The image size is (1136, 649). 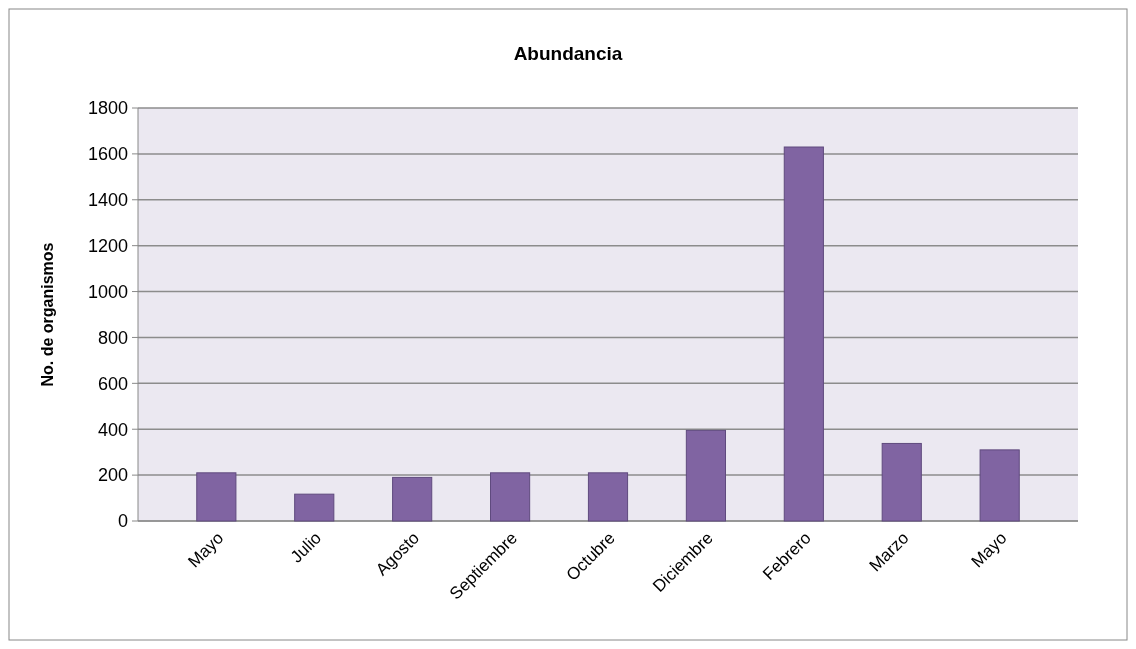 What do you see at coordinates (107, 291) in the screenshot?
I see `y-tick-label: 1000` at bounding box center [107, 291].